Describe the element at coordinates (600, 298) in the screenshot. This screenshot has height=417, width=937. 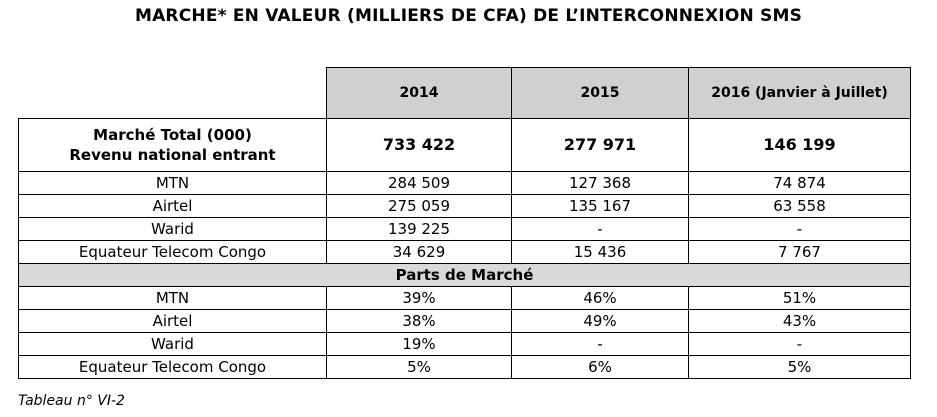
I see `cell-value: 46%` at that location.